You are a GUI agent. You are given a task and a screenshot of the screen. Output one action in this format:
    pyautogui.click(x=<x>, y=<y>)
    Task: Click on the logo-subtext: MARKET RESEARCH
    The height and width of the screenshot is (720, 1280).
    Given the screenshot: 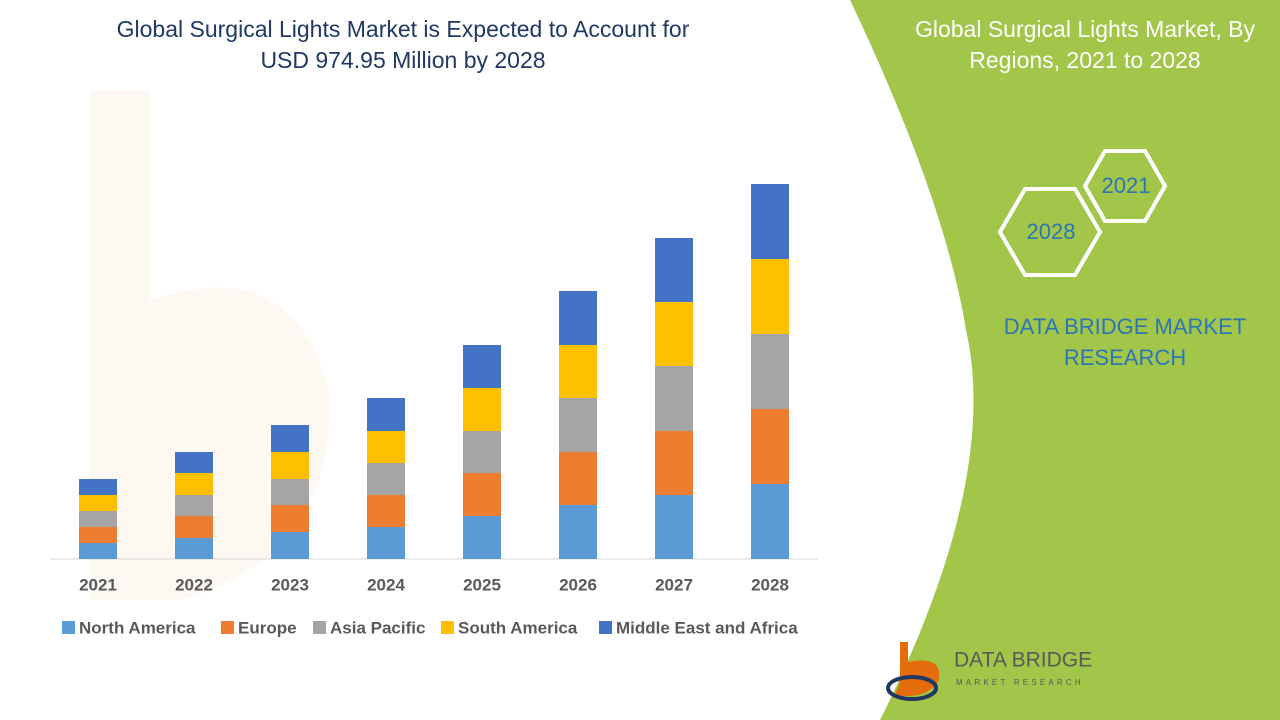 What is the action you would take?
    pyautogui.click(x=1020, y=682)
    